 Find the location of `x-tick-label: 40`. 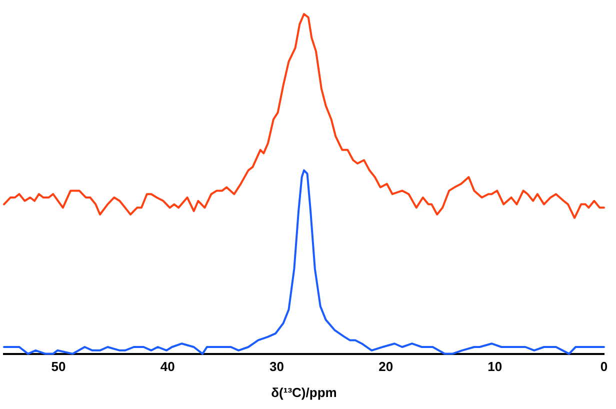

x-tick-label: 40 is located at coordinates (167, 366).